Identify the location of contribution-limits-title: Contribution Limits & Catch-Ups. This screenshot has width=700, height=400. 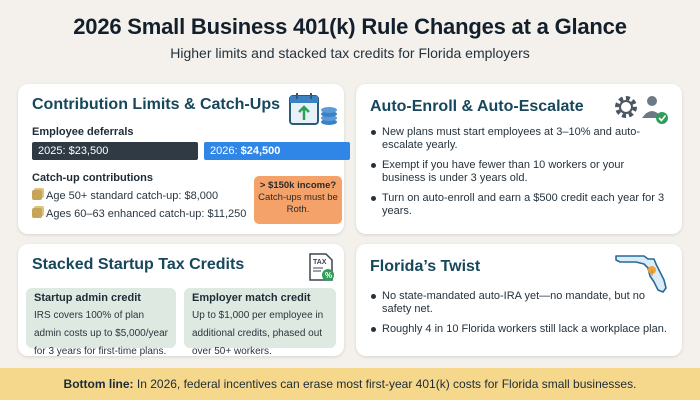
(156, 104).